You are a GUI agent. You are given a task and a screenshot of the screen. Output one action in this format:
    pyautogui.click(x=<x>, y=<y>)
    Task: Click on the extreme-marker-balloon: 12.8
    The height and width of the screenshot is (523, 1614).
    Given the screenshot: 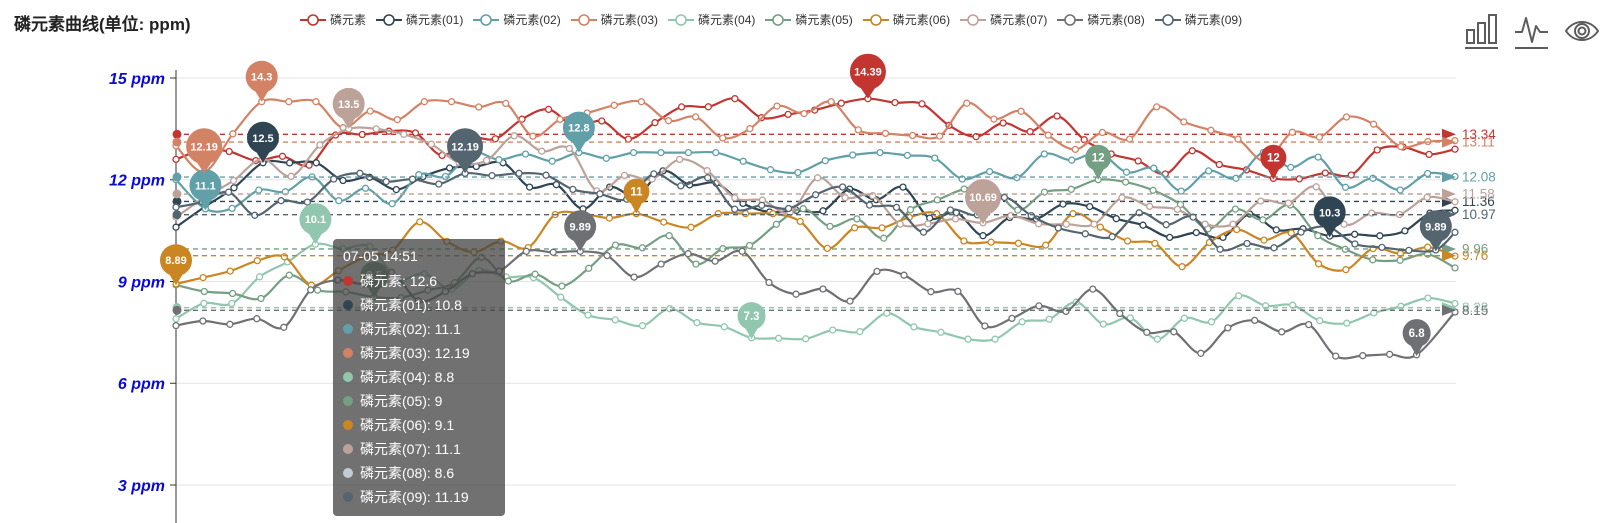 What is the action you would take?
    pyautogui.click(x=578, y=132)
    